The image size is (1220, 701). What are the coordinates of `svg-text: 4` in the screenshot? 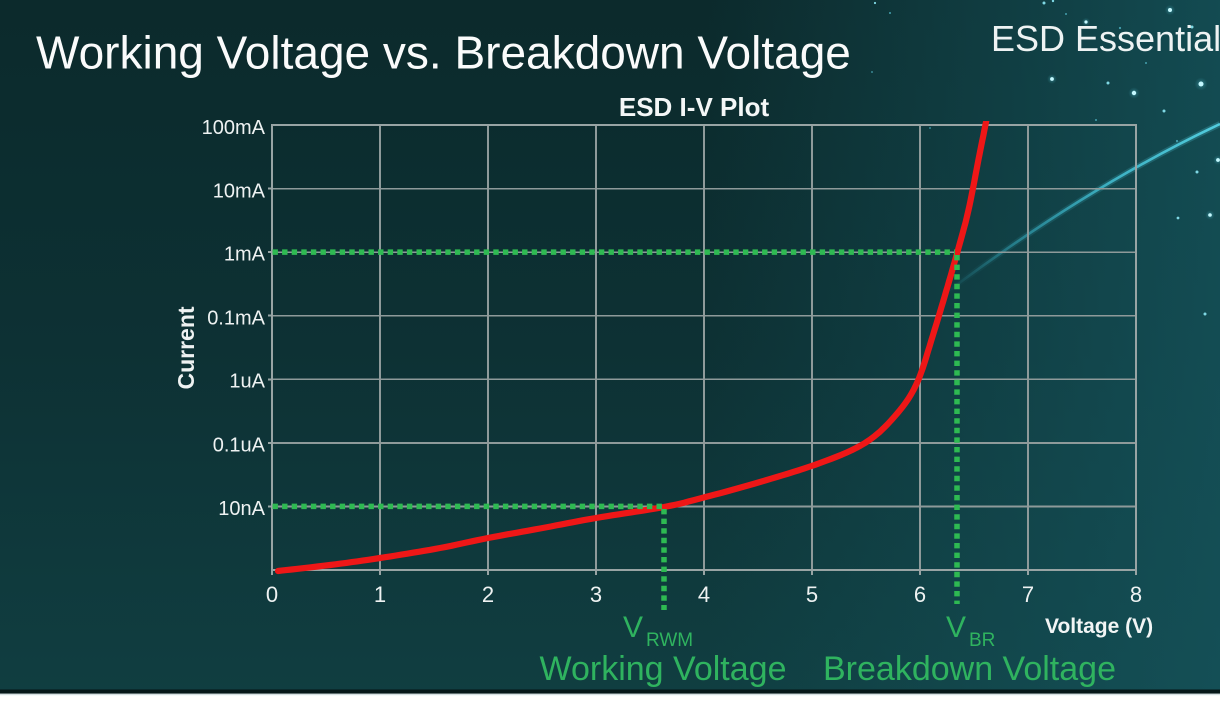 It's located at (704, 594).